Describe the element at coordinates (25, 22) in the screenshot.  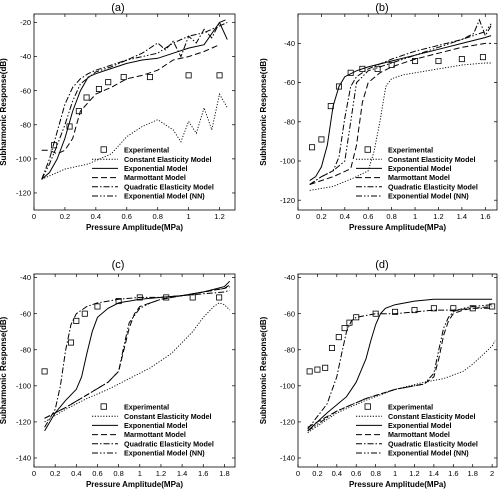
I see `y-tick-label: -20` at that location.